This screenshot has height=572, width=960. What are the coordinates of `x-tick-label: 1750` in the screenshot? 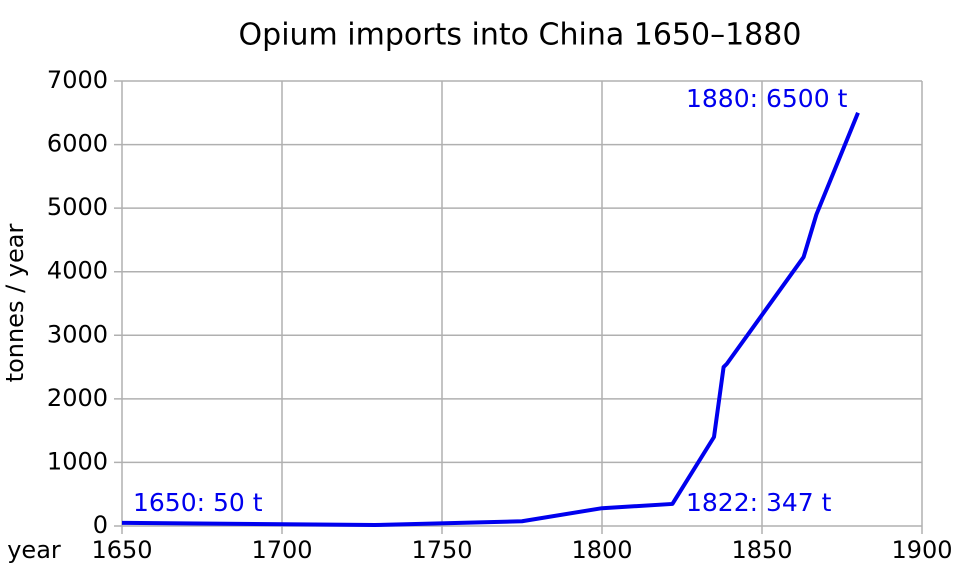 It's located at (441, 550).